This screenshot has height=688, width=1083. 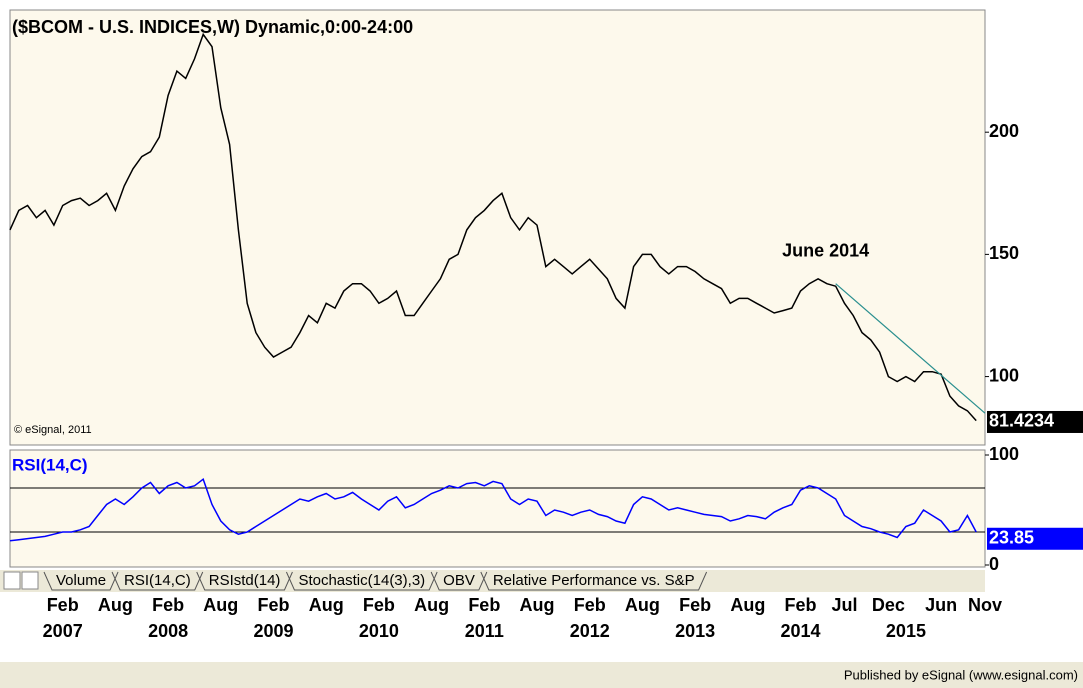 I want to click on last-value-label: 23.85, so click(x=1011, y=538).